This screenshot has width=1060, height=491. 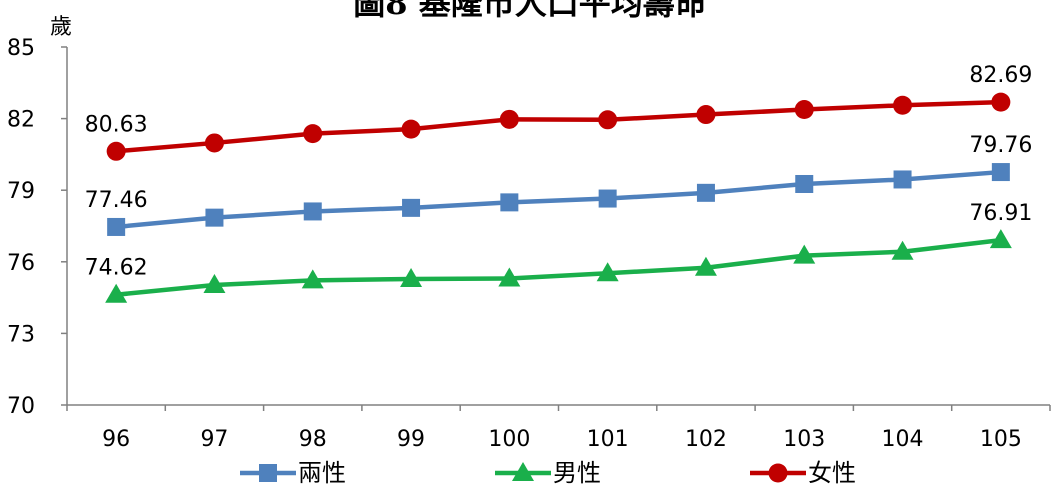 I want to click on x-tick-label: 99, so click(x=411, y=439).